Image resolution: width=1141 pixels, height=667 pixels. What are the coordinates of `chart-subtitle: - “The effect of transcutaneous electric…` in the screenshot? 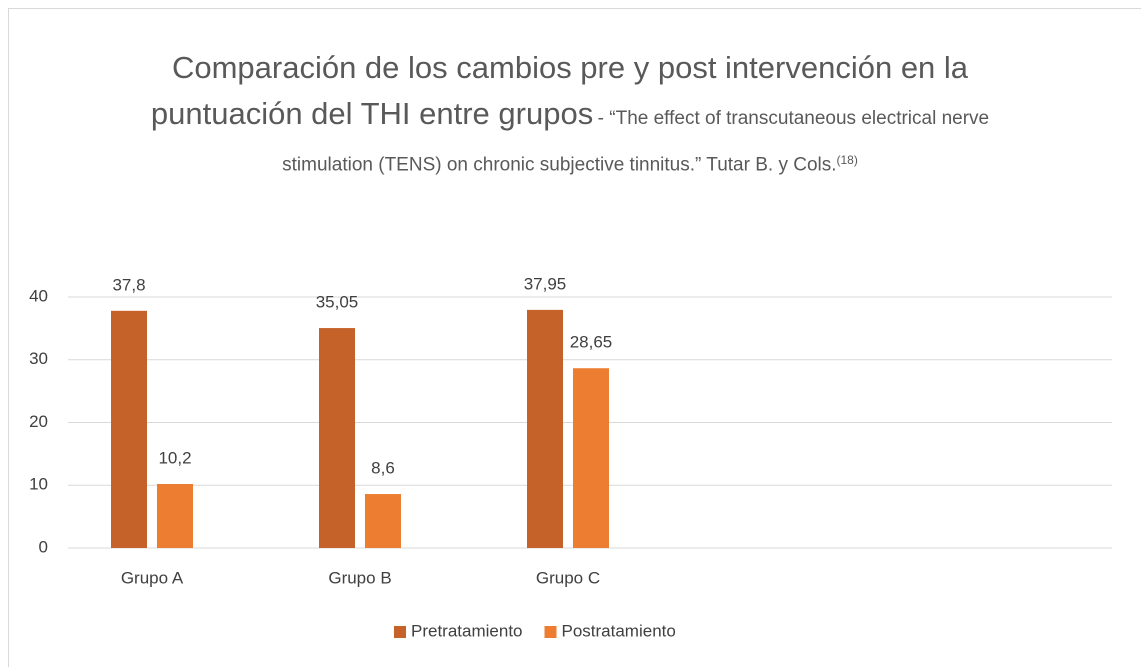 It's located at (636, 142).